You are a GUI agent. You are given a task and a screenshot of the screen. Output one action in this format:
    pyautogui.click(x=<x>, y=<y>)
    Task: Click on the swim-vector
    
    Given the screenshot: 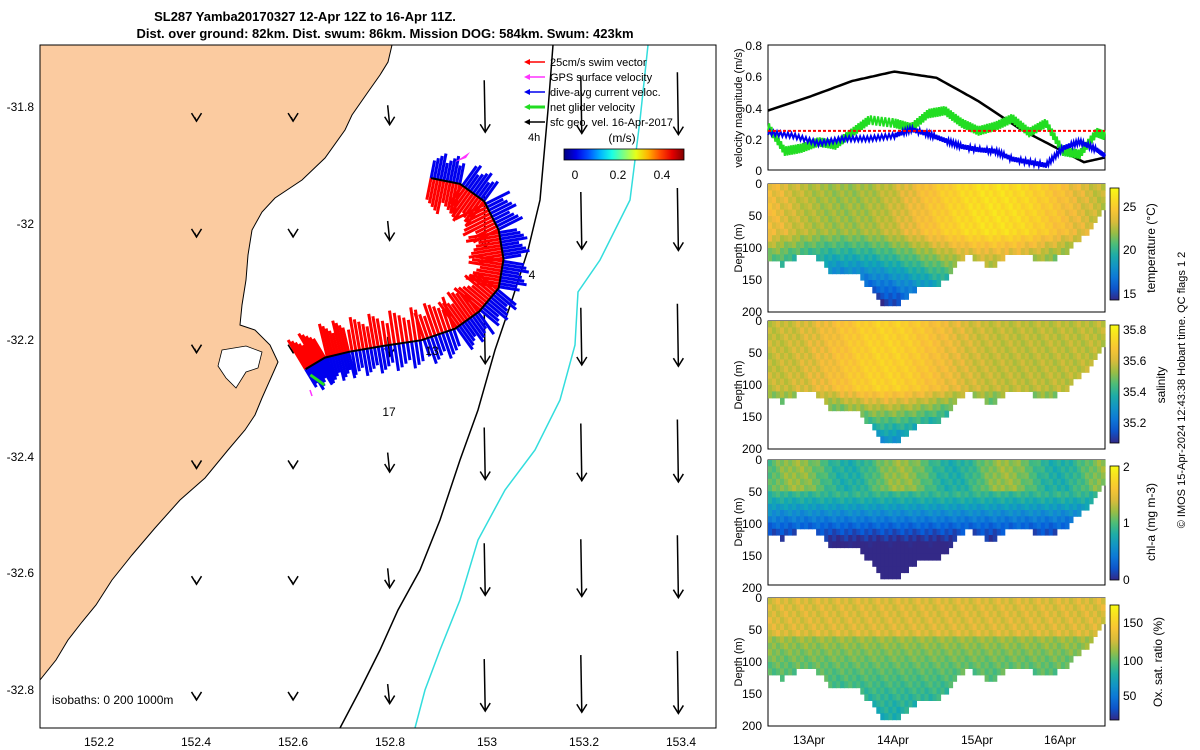 What is the action you would take?
    pyautogui.click(x=464, y=304)
    